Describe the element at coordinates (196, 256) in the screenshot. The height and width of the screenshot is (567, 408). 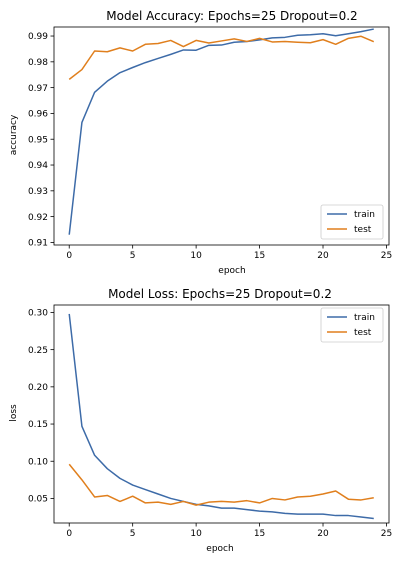
I see `accuracy-x-tick-label: 10` at that location.